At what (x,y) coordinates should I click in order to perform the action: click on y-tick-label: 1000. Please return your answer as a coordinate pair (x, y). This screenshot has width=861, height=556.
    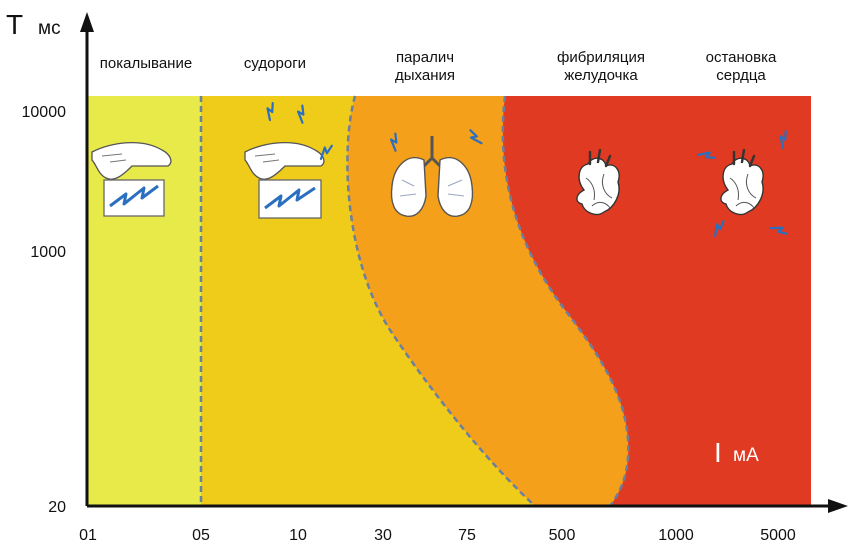
    Looking at the image, I should click on (48, 252).